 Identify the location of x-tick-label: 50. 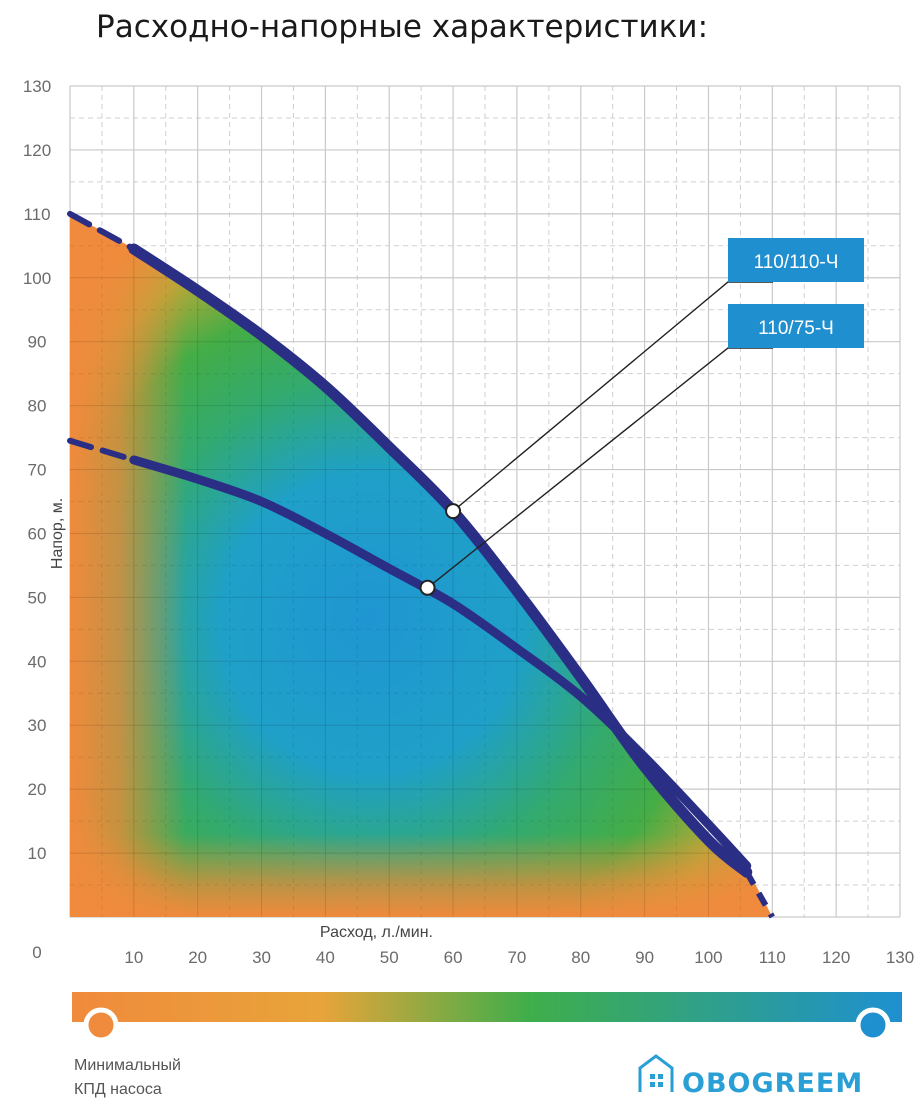
(389, 957).